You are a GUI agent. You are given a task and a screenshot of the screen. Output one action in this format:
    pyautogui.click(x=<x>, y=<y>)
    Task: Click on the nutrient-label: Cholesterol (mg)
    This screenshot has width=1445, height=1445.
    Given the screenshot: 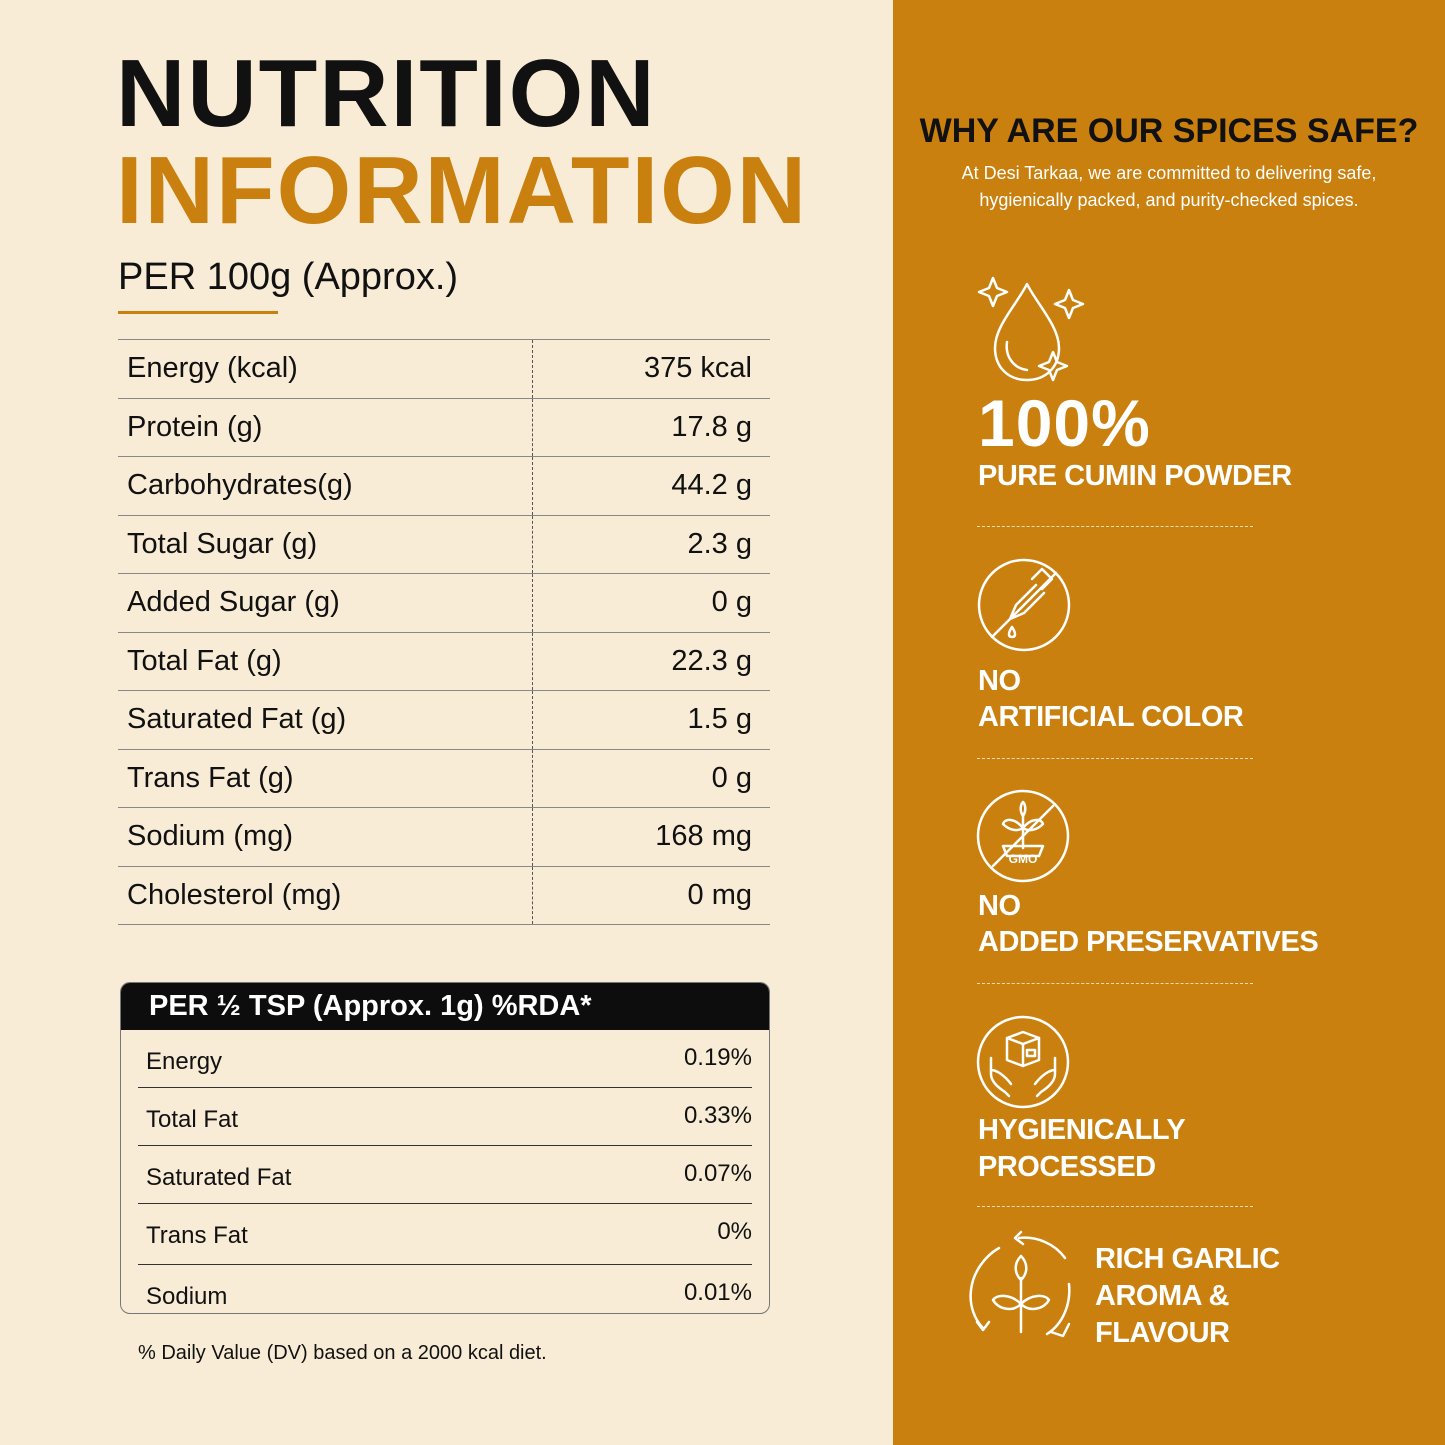 What is the action you would take?
    pyautogui.click(x=325, y=895)
    